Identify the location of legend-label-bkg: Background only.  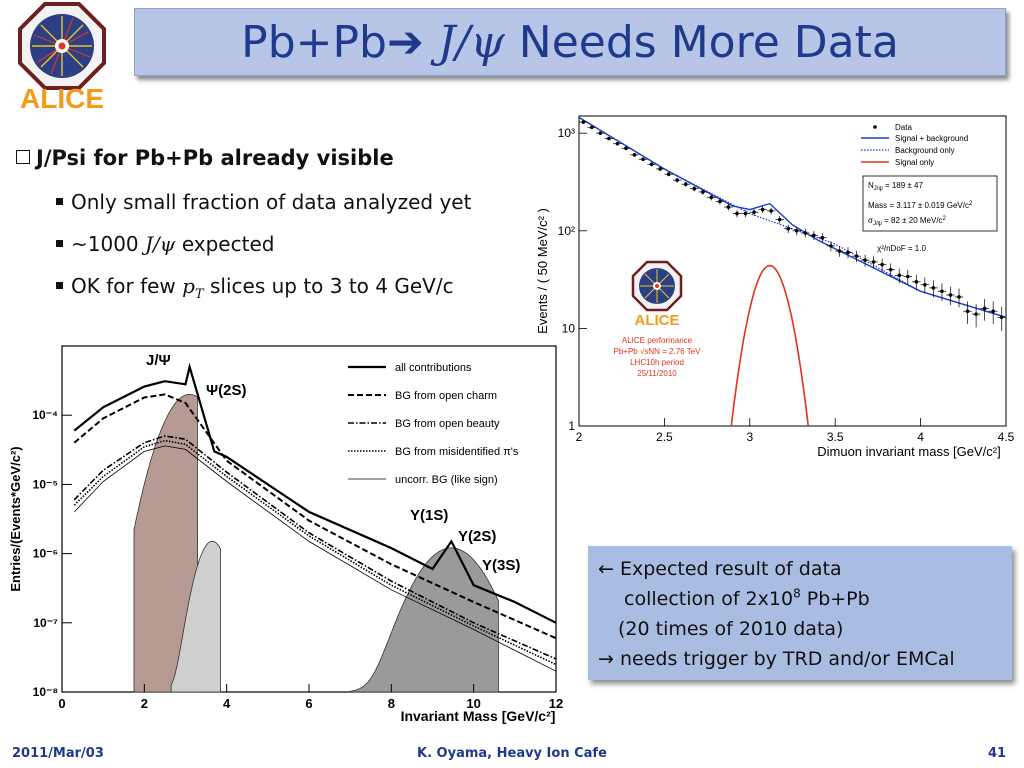
(925, 150).